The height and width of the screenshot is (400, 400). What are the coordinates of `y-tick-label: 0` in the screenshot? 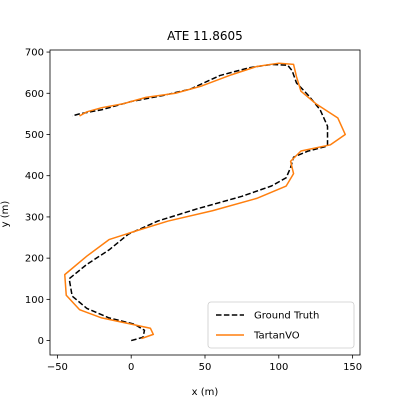 It's located at (41, 341).